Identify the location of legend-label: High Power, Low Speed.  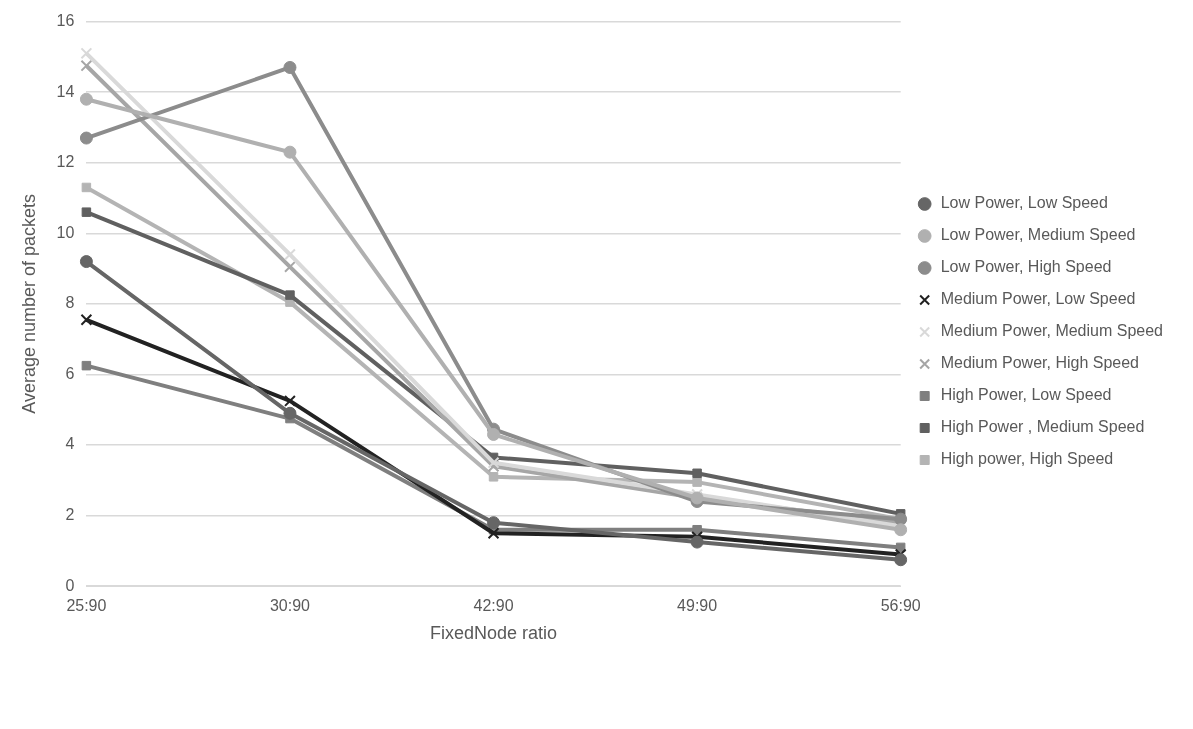
(1026, 395).